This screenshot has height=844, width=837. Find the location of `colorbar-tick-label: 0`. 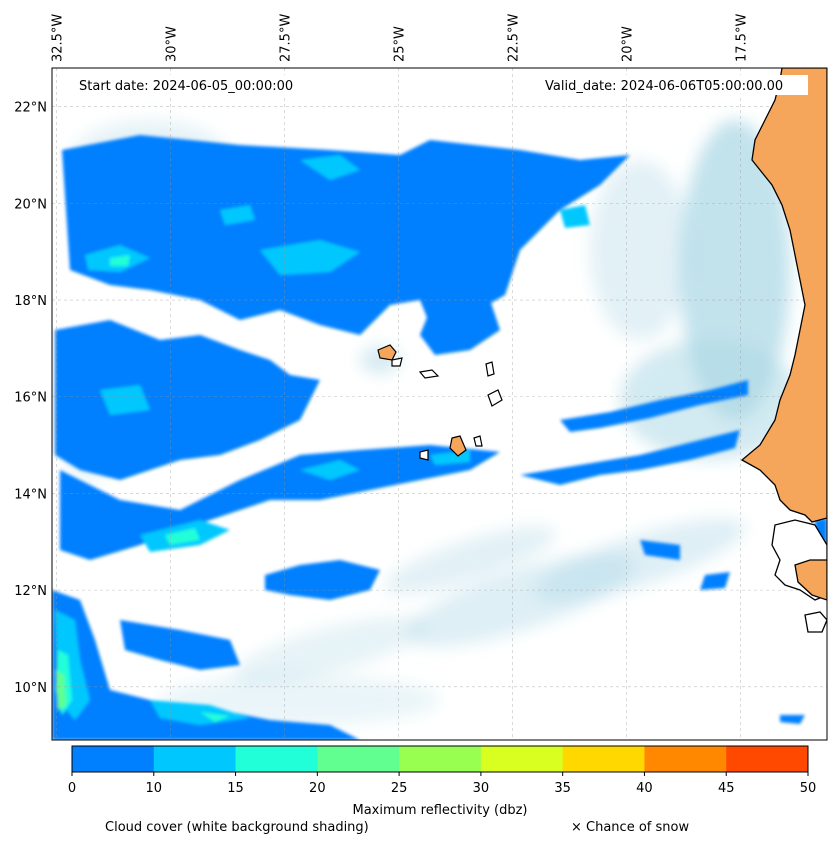

colorbar-tick-label: 0 is located at coordinates (72, 788).